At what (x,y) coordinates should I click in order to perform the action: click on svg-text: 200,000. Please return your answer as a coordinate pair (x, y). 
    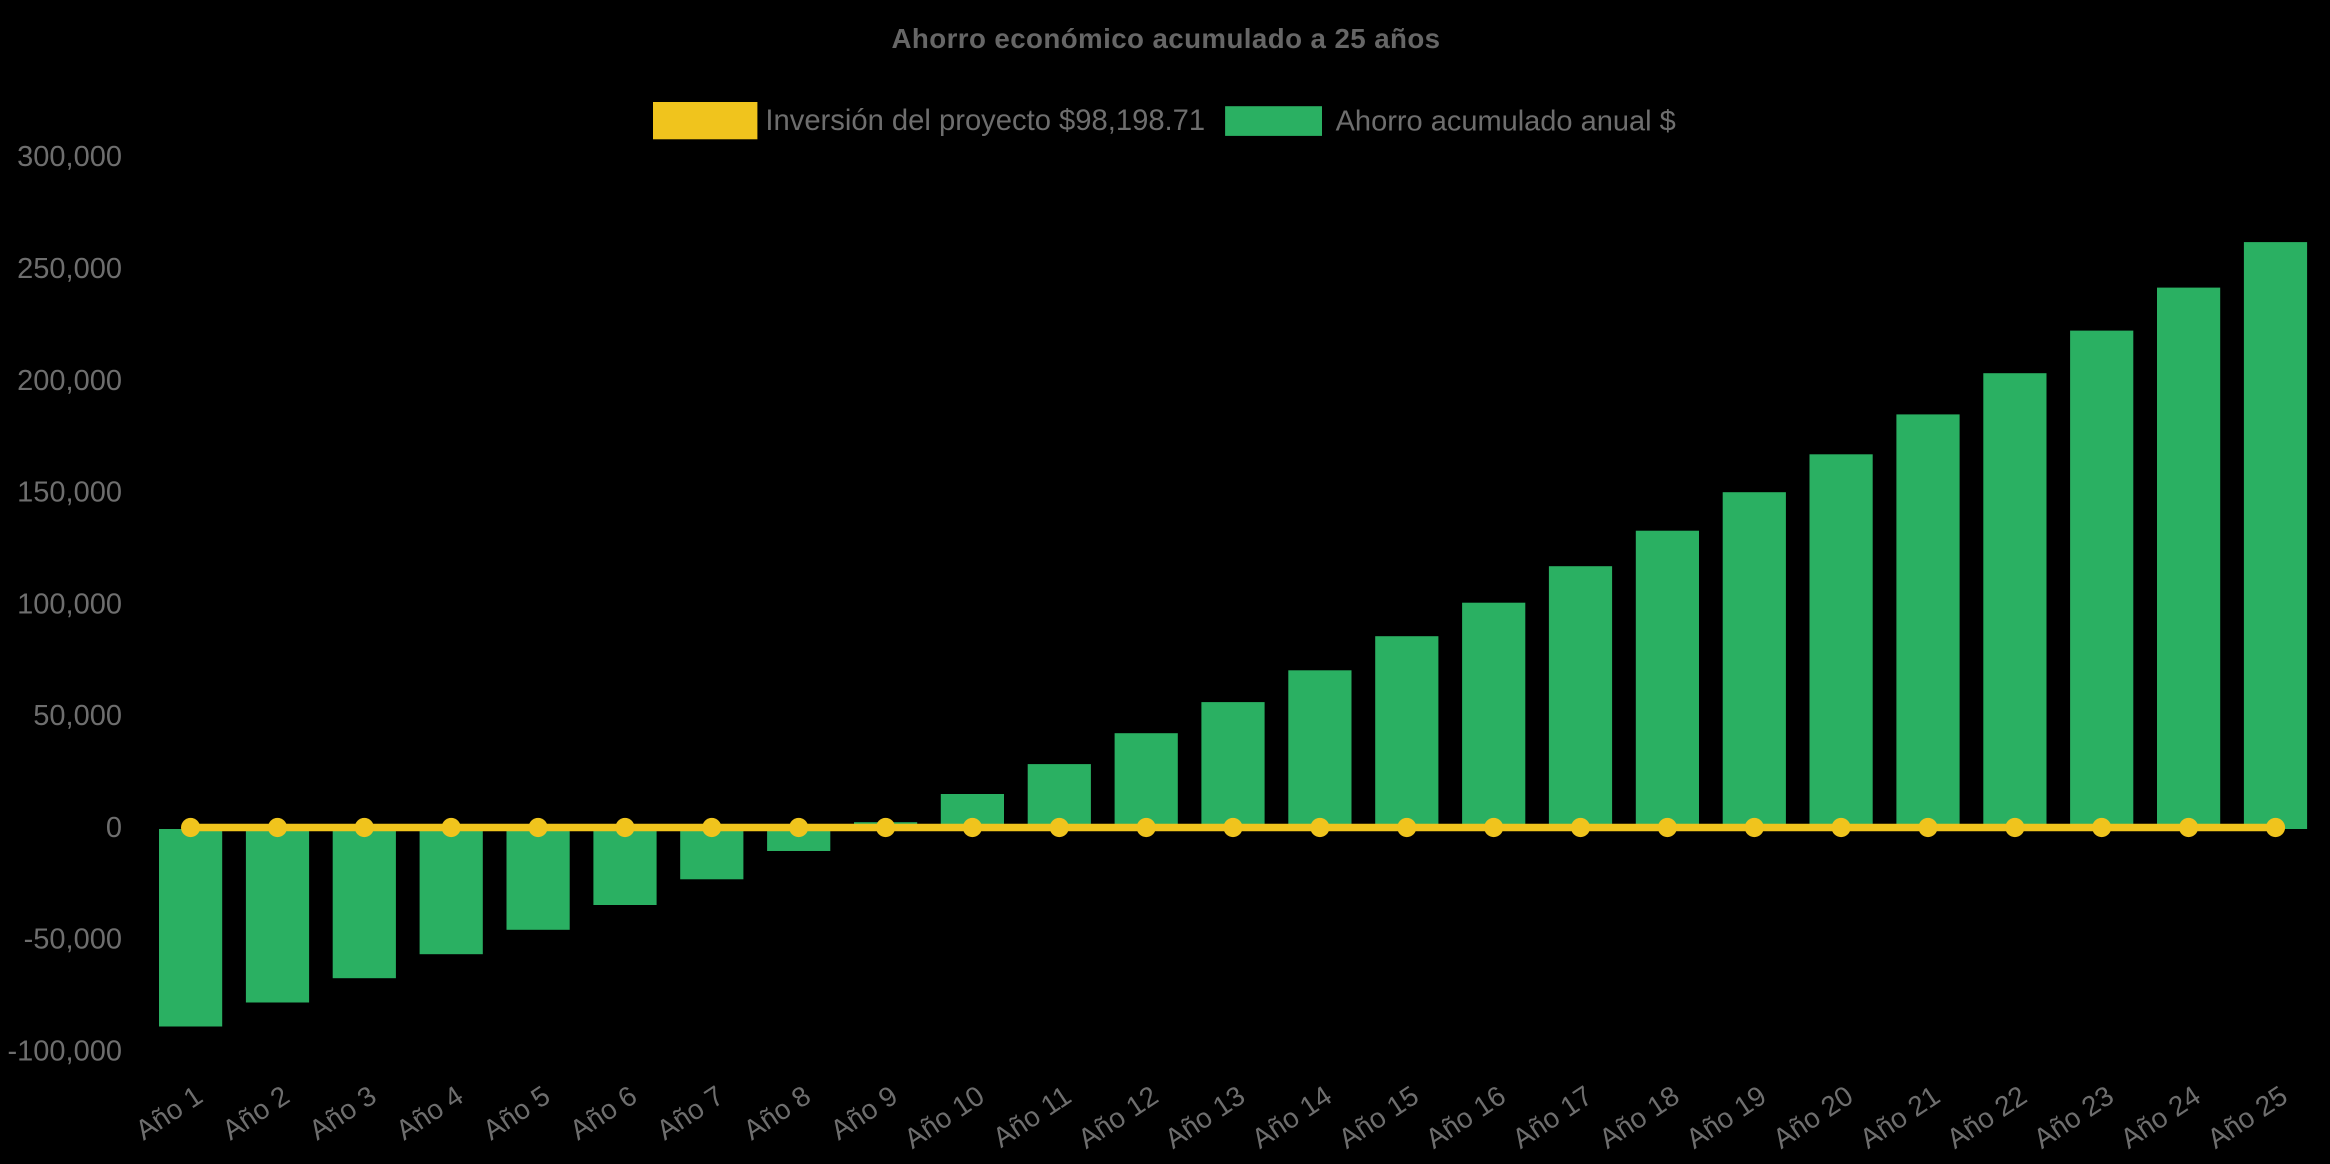
    Looking at the image, I should click on (69, 381).